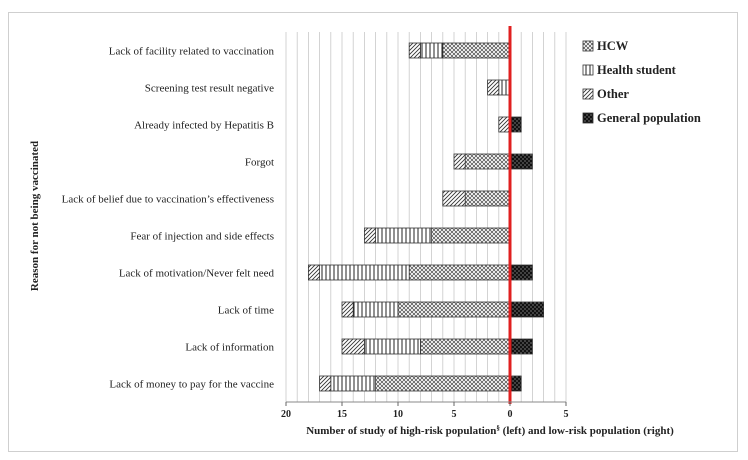 This screenshot has width=748, height=460. What do you see at coordinates (641, 82) in the screenshot?
I see `legend: HCW Health student Other General population` at bounding box center [641, 82].